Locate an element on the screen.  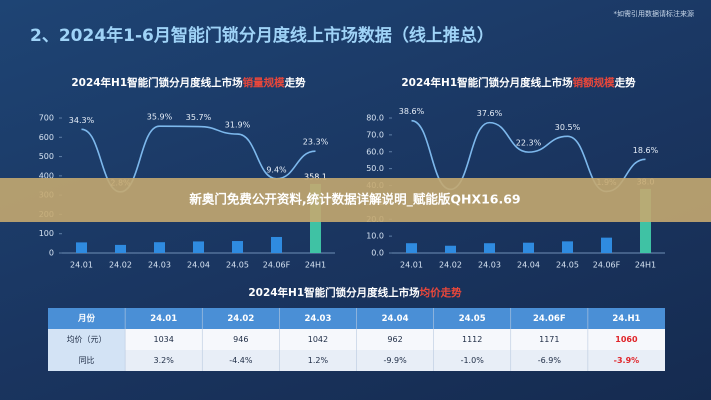
chart-title: 2024年H1智能门锁分月度线上市场销额规模走势 is located at coordinates (518, 82).